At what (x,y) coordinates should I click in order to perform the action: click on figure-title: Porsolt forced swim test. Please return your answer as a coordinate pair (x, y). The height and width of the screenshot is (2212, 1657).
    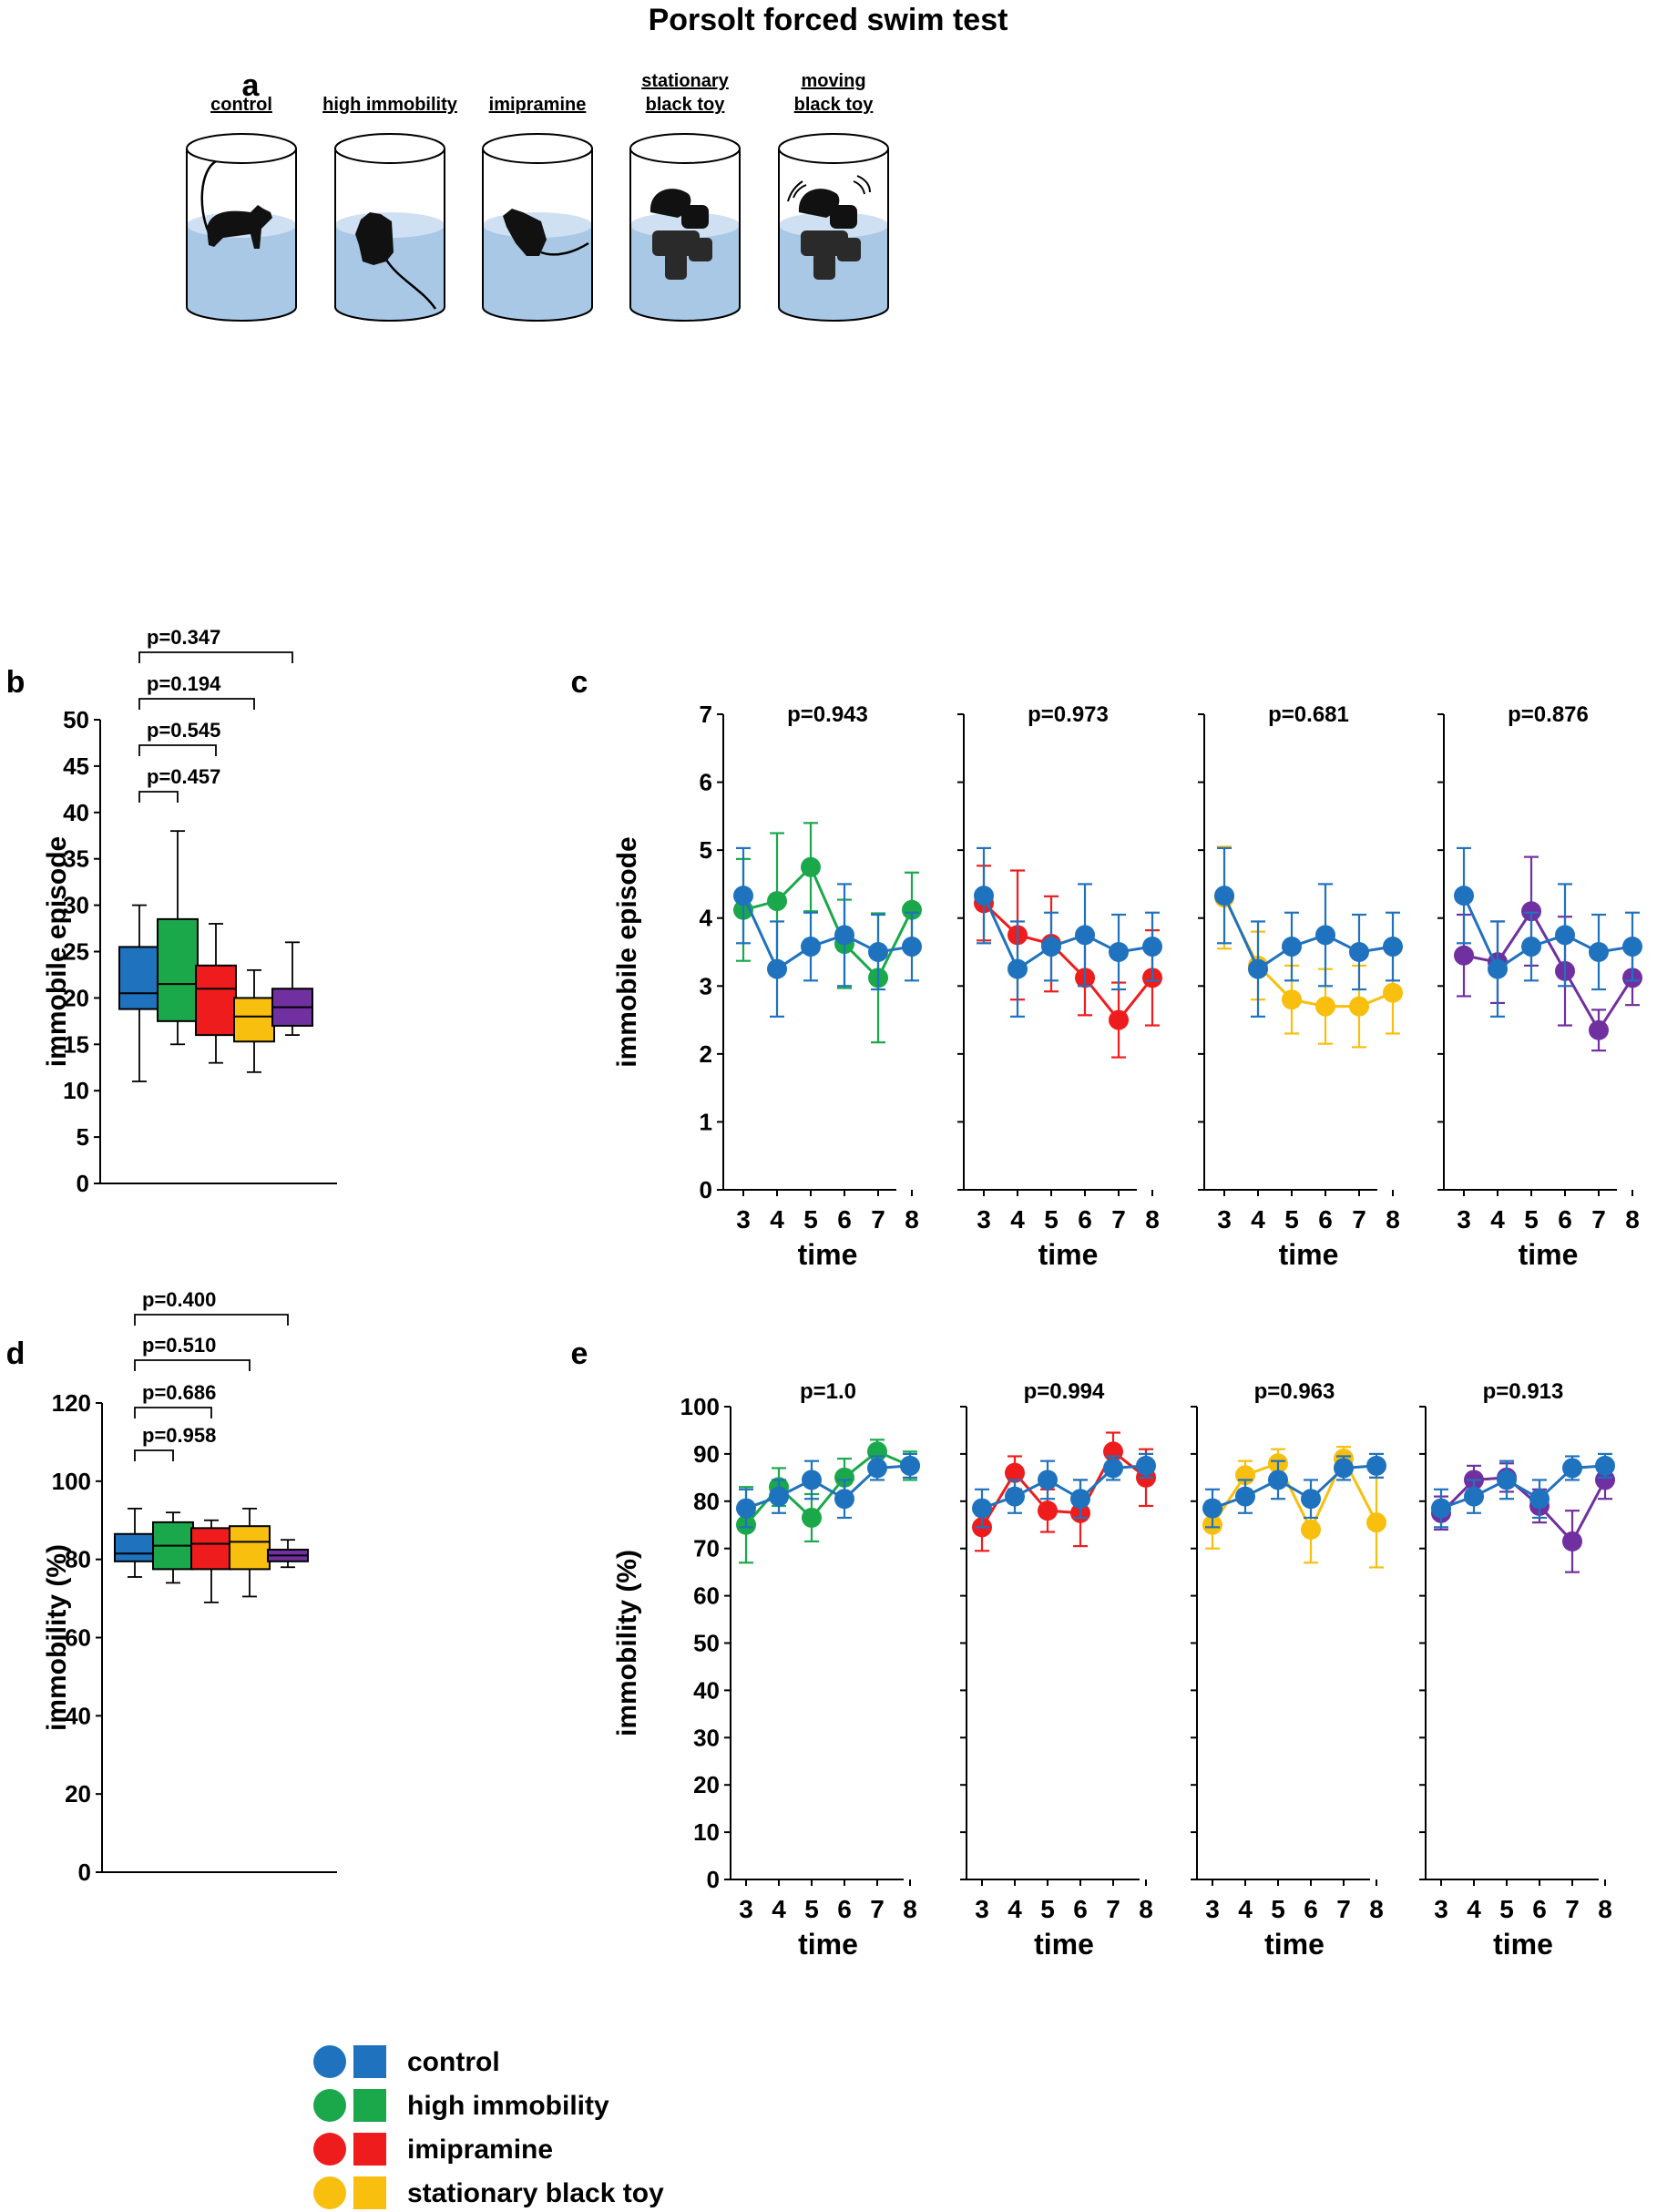
    Looking at the image, I should click on (828, 20).